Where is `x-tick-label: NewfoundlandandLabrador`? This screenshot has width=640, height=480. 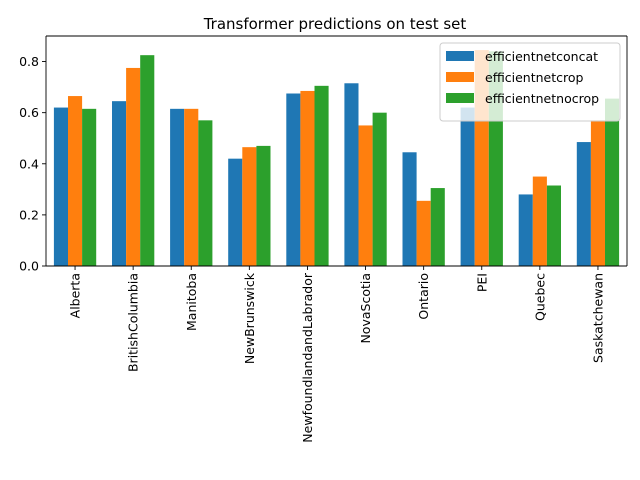
x-tick-label: NewfoundlandandLabrador is located at coordinates (307, 357).